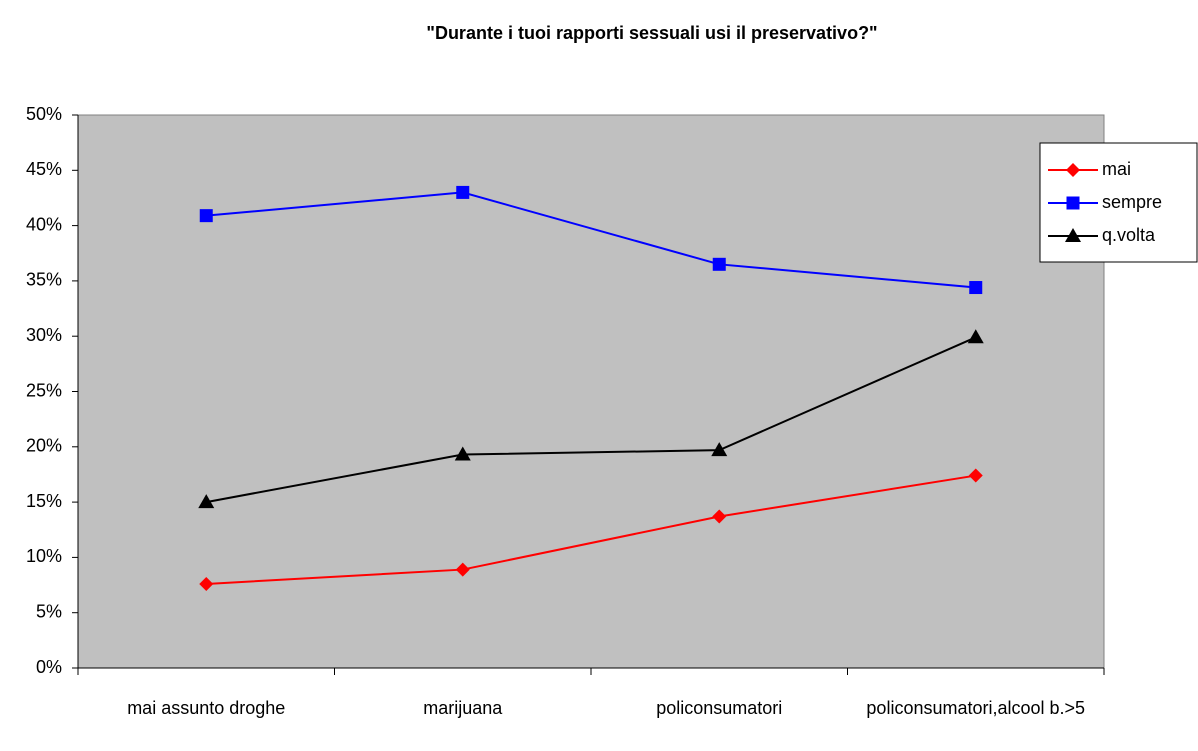  Describe the element at coordinates (44, 224) in the screenshot. I see `y-tick-label: 40%` at that location.